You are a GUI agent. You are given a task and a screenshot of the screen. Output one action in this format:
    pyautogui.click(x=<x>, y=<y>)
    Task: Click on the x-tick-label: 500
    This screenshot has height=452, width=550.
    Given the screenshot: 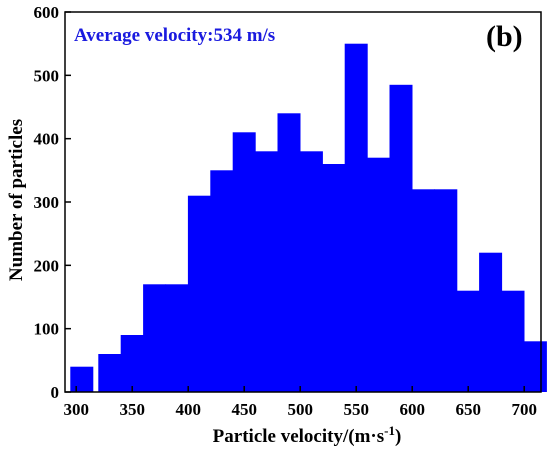 What is the action you would take?
    pyautogui.click(x=300, y=409)
    